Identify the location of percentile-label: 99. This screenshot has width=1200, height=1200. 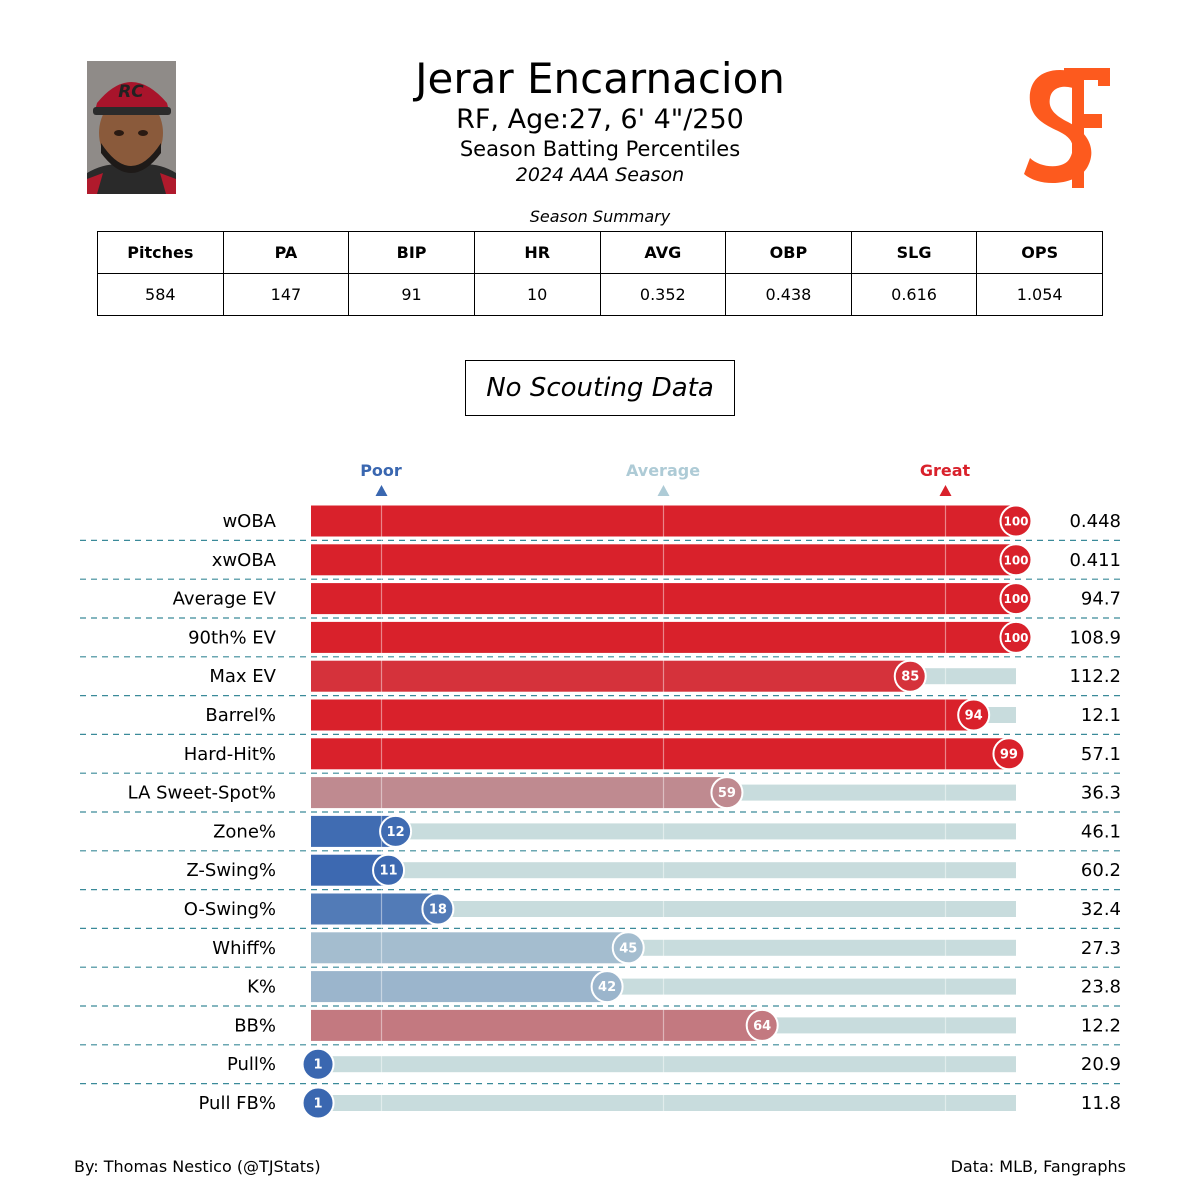
(1009, 754).